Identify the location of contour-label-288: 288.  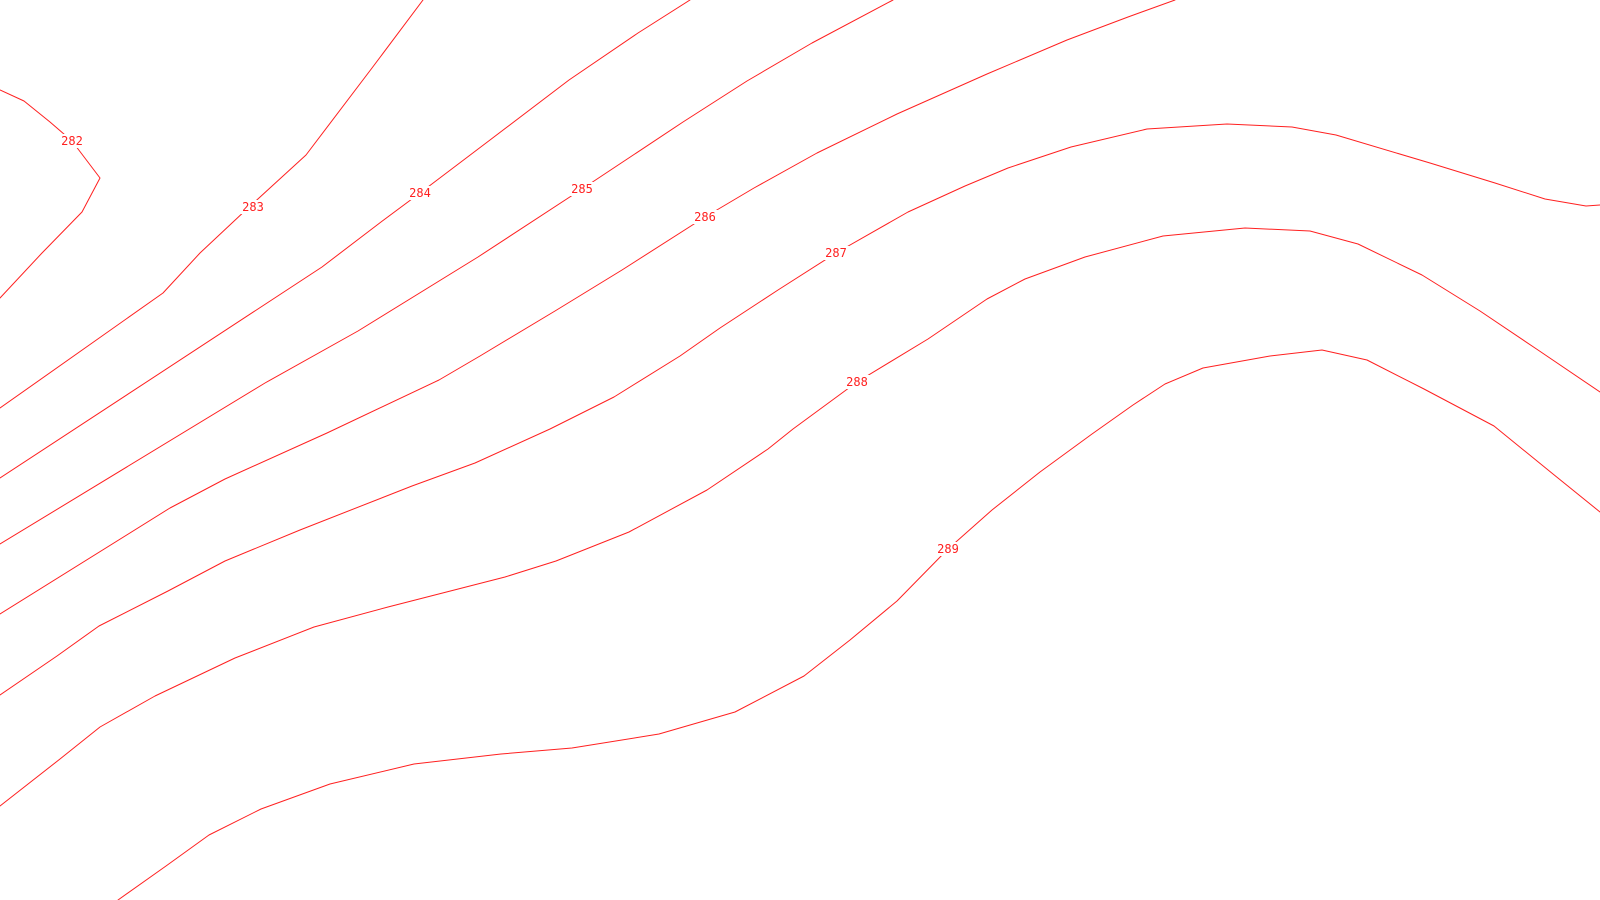
(857, 382).